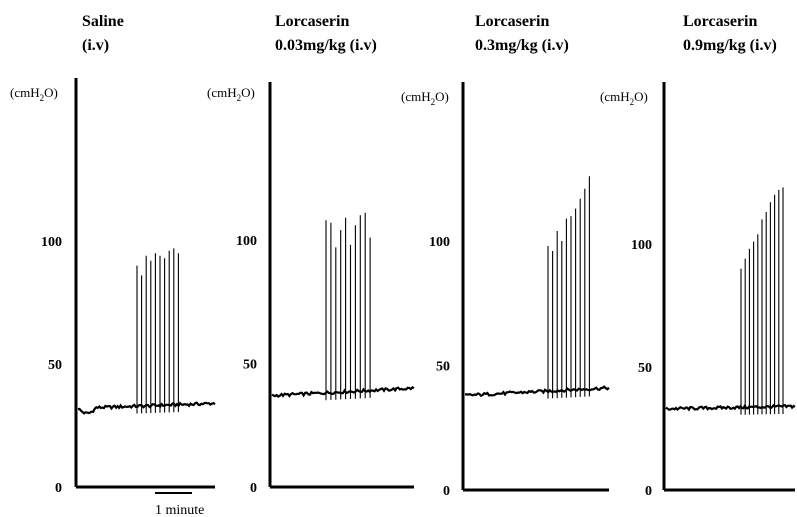  I want to click on panel-title-line: Saline, so click(103, 21).